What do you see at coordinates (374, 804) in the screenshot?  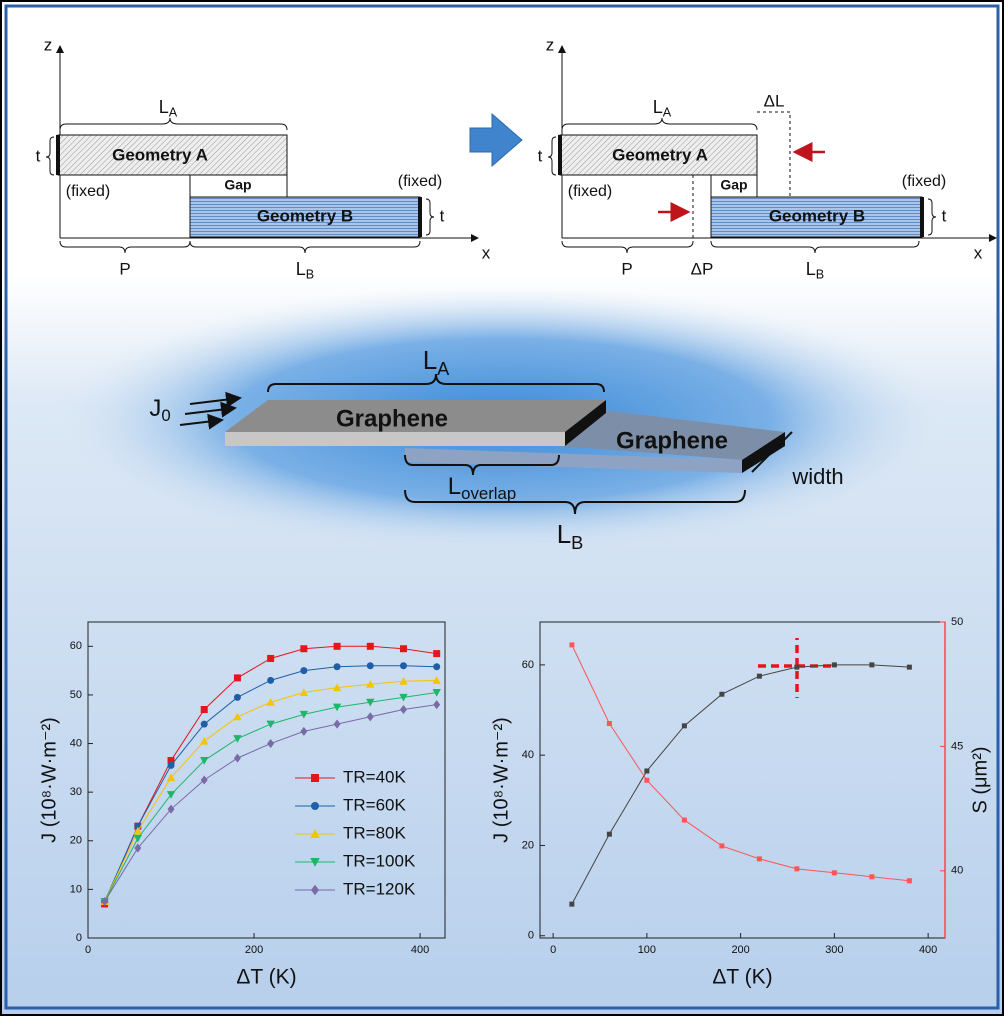 I see `legend-label: TR=60K` at bounding box center [374, 804].